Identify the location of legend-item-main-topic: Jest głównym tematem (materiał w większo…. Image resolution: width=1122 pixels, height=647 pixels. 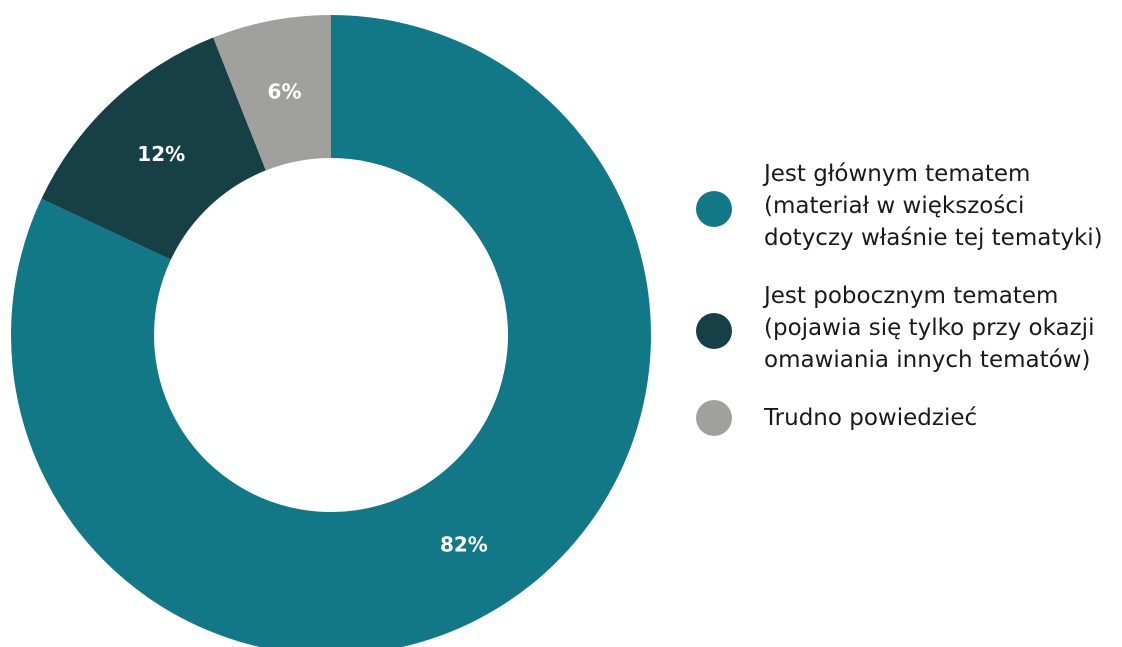
(902, 206).